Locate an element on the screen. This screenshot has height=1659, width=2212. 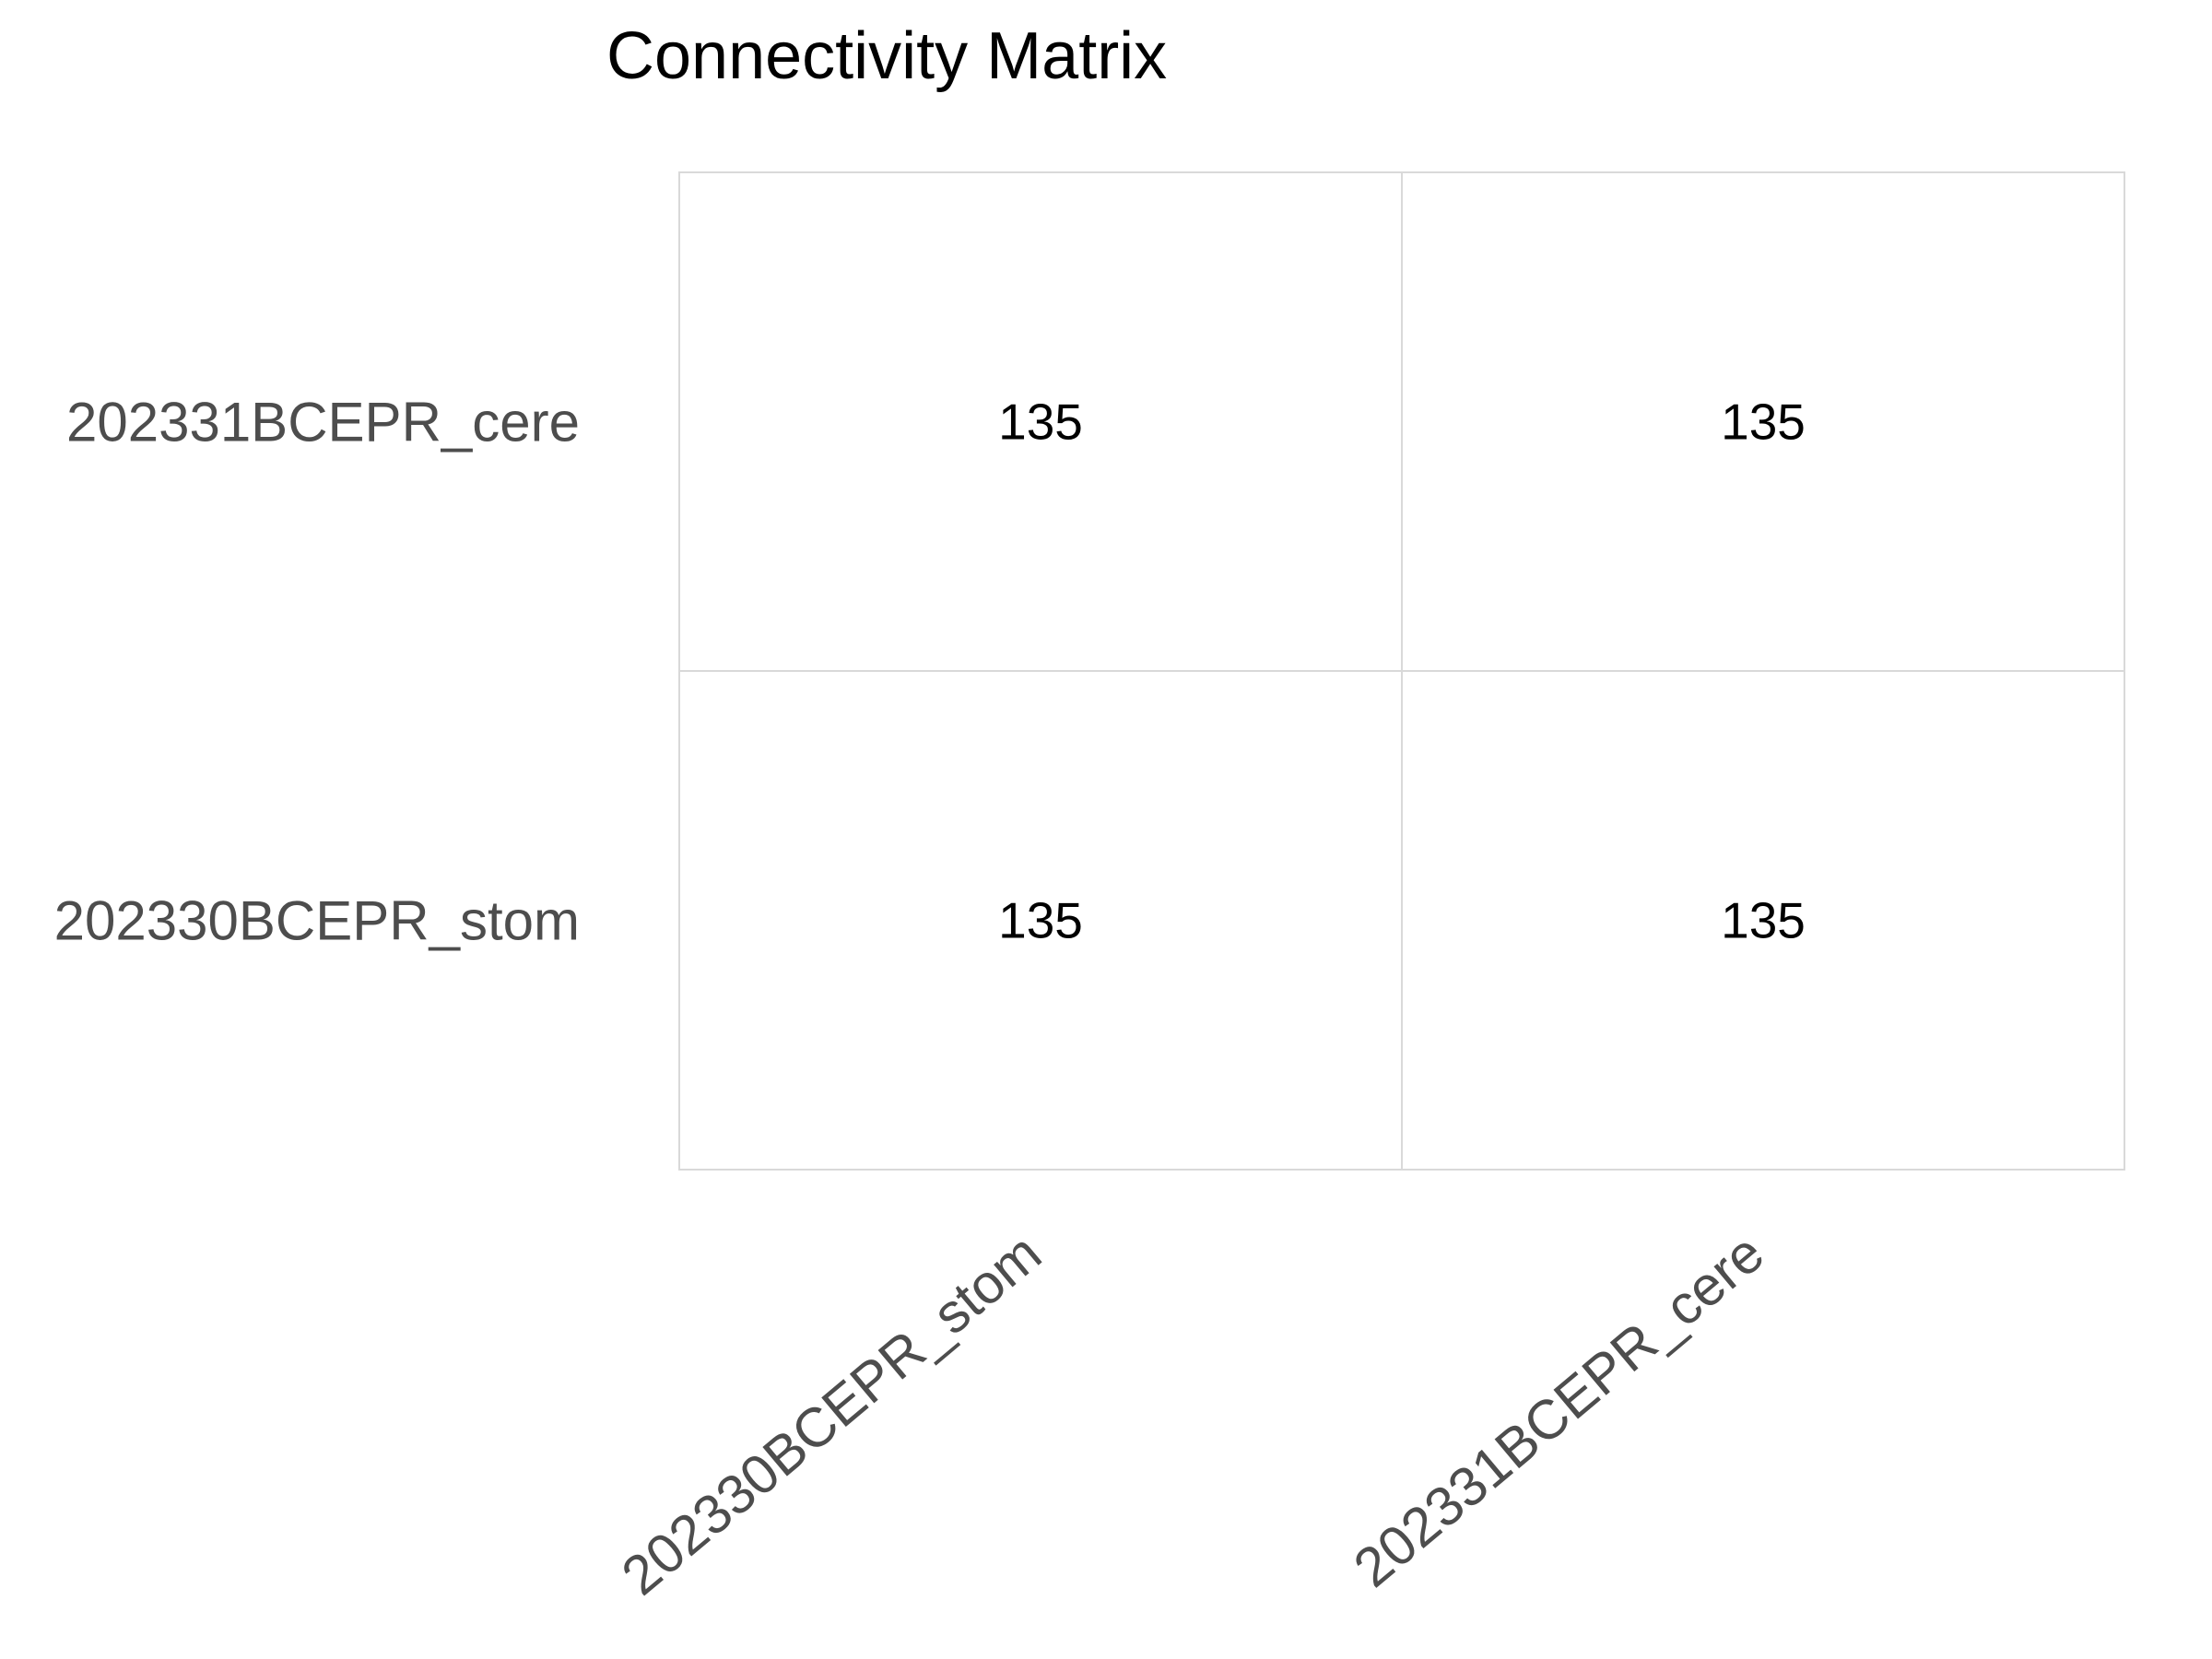
heatmap-cell-labels: 135 135 135 135 is located at coordinates (1402, 671).